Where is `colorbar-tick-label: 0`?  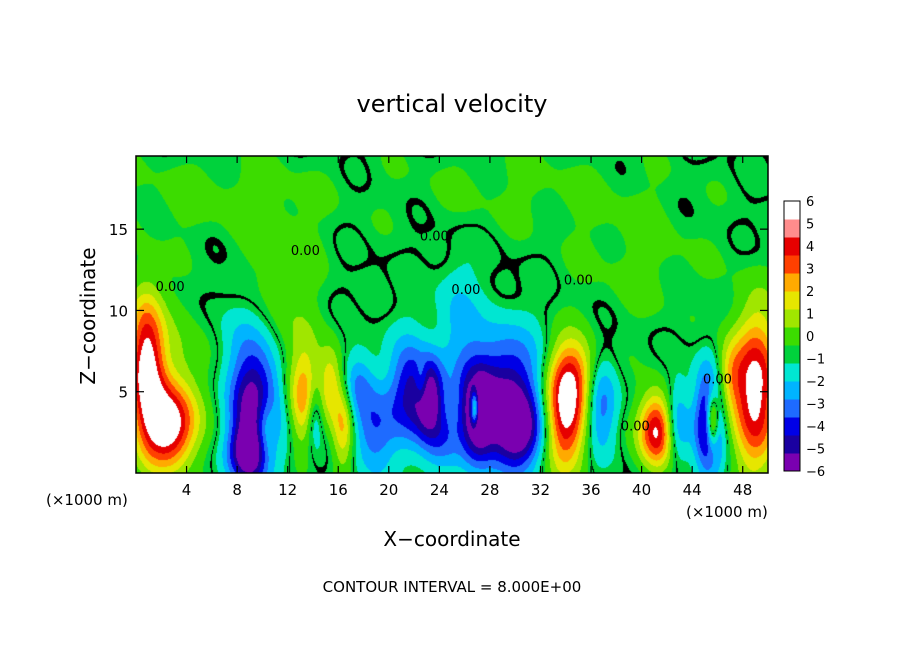
colorbar-tick-label: 0 is located at coordinates (810, 337).